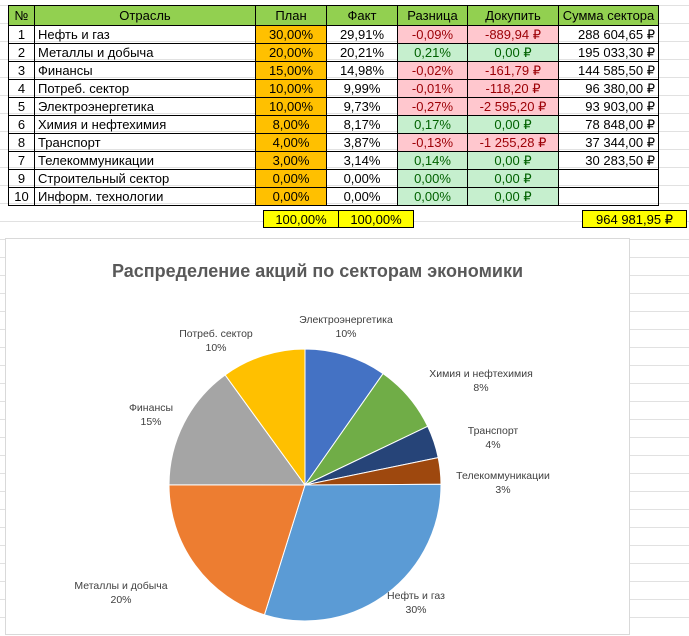 This screenshot has height=636, width=689. I want to click on fact-cell: 9,99%, so click(362, 88).